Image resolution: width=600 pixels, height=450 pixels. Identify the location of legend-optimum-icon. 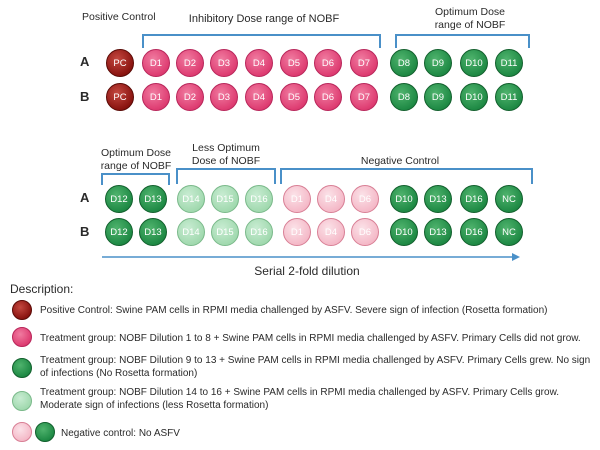
(22, 368).